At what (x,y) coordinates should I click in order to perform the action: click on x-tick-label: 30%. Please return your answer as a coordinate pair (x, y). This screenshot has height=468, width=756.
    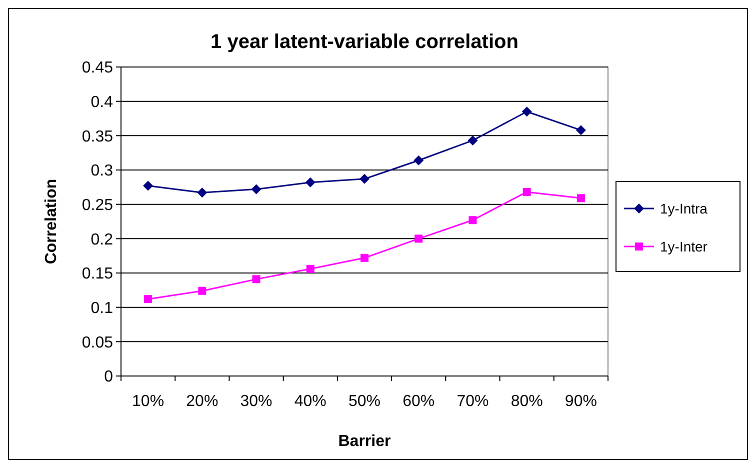
    Looking at the image, I should click on (256, 401).